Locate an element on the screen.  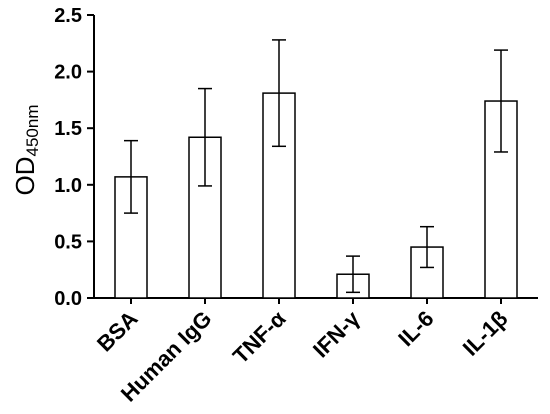
y-axis-label: OD450nm is located at coordinates (26, 150).